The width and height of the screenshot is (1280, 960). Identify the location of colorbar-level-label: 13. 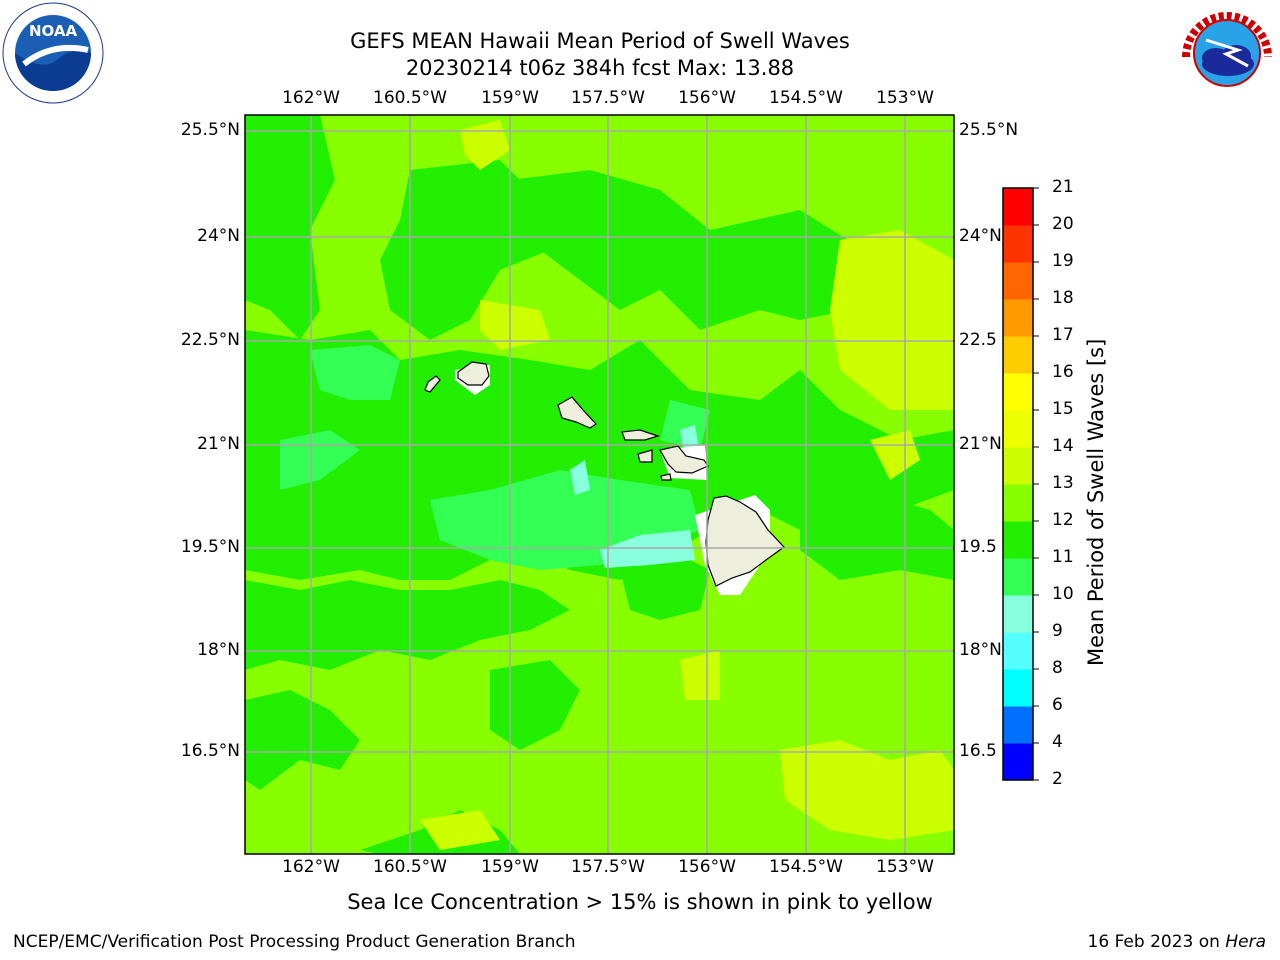
(1063, 483).